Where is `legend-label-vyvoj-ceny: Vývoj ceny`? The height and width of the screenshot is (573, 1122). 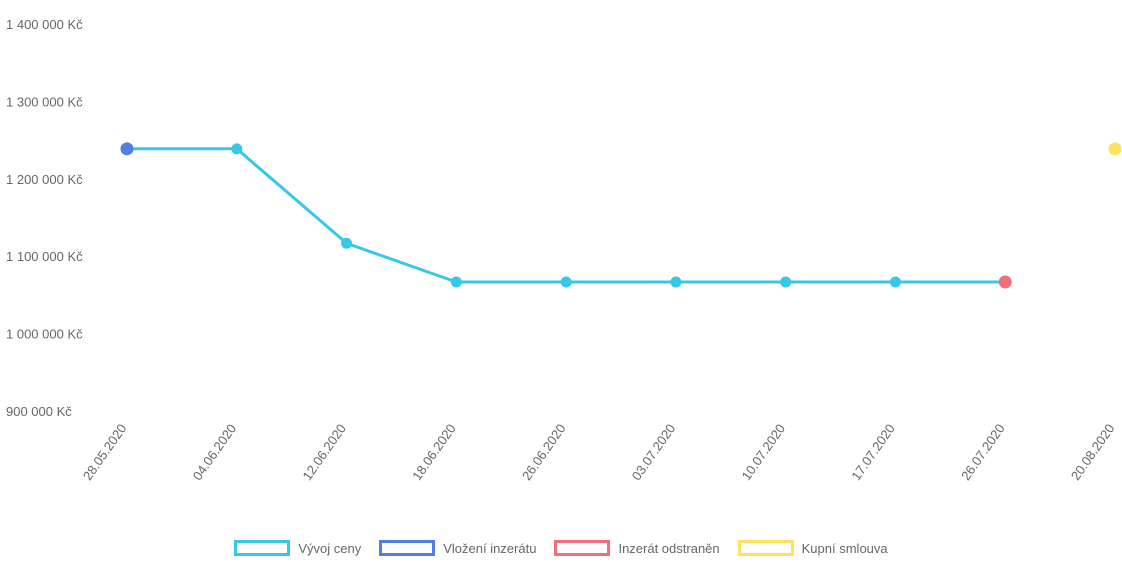 legend-label-vyvoj-ceny: Vývoj ceny is located at coordinates (330, 548).